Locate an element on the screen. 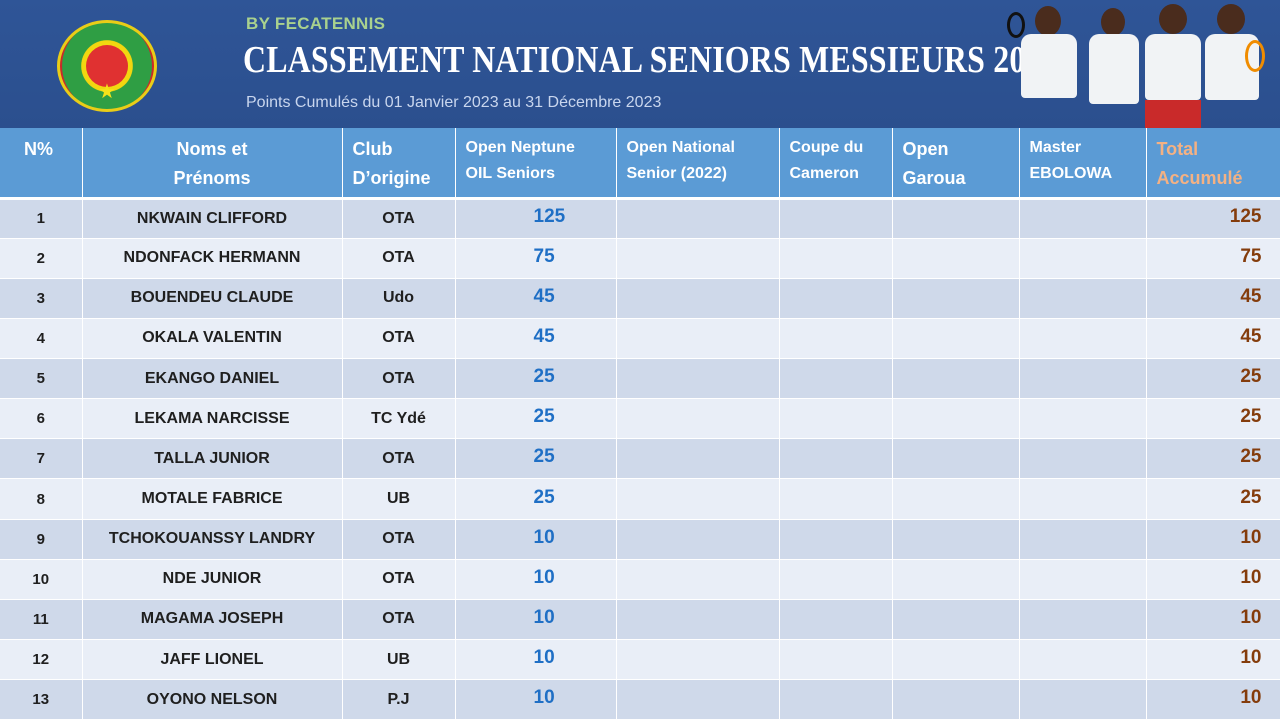 The width and height of the screenshot is (1280, 720). player-name-cell: LEKAMA NARCISSE is located at coordinates (212, 419).